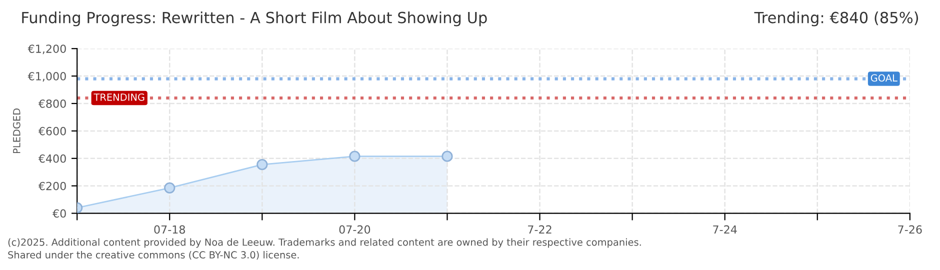  Describe the element at coordinates (169, 229) in the screenshot. I see `x-tick-label: 07-18` at that location.